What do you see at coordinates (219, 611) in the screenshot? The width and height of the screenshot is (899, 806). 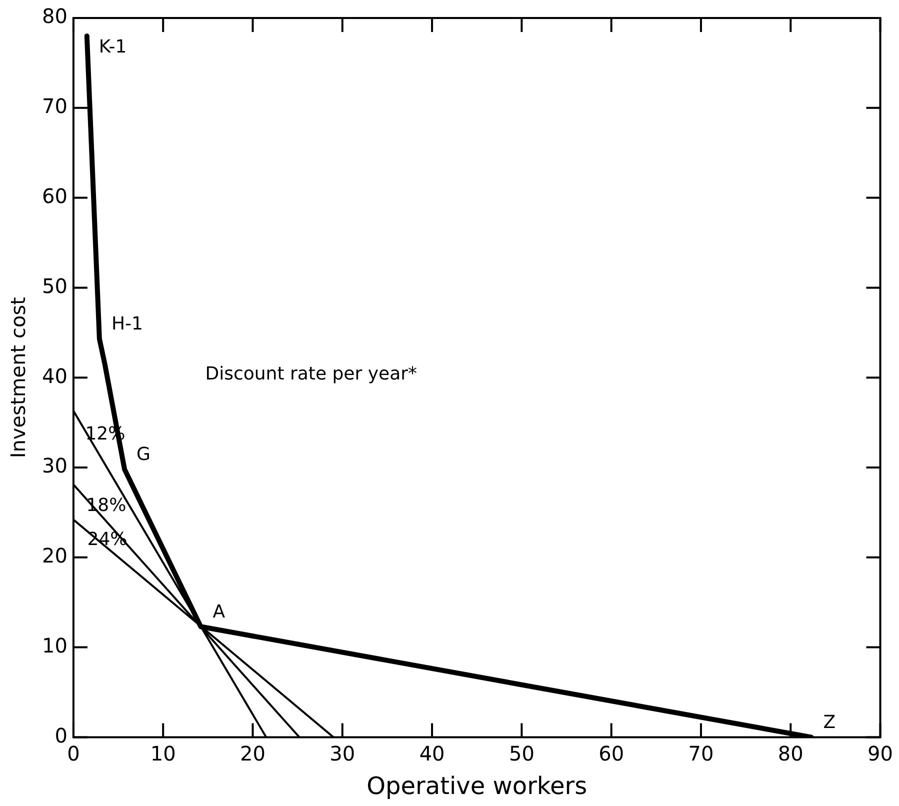 I see `annotation: A` at bounding box center [219, 611].